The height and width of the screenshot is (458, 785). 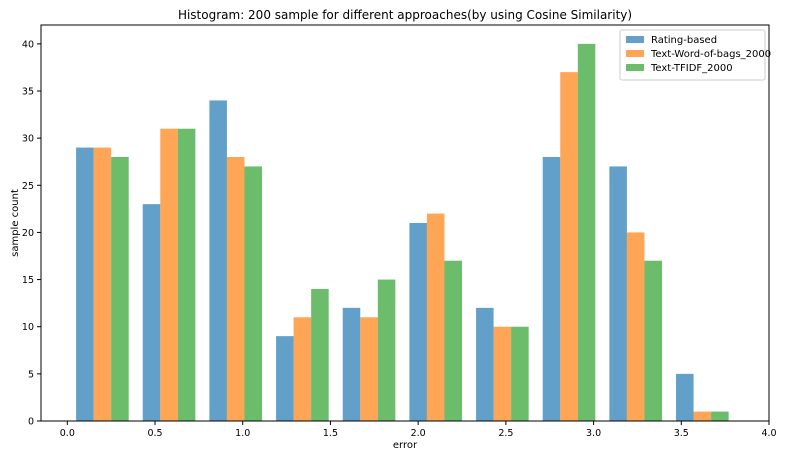 I want to click on y-axis: 0 5 10 15 20 25 30 35 40, so click(x=31, y=233).